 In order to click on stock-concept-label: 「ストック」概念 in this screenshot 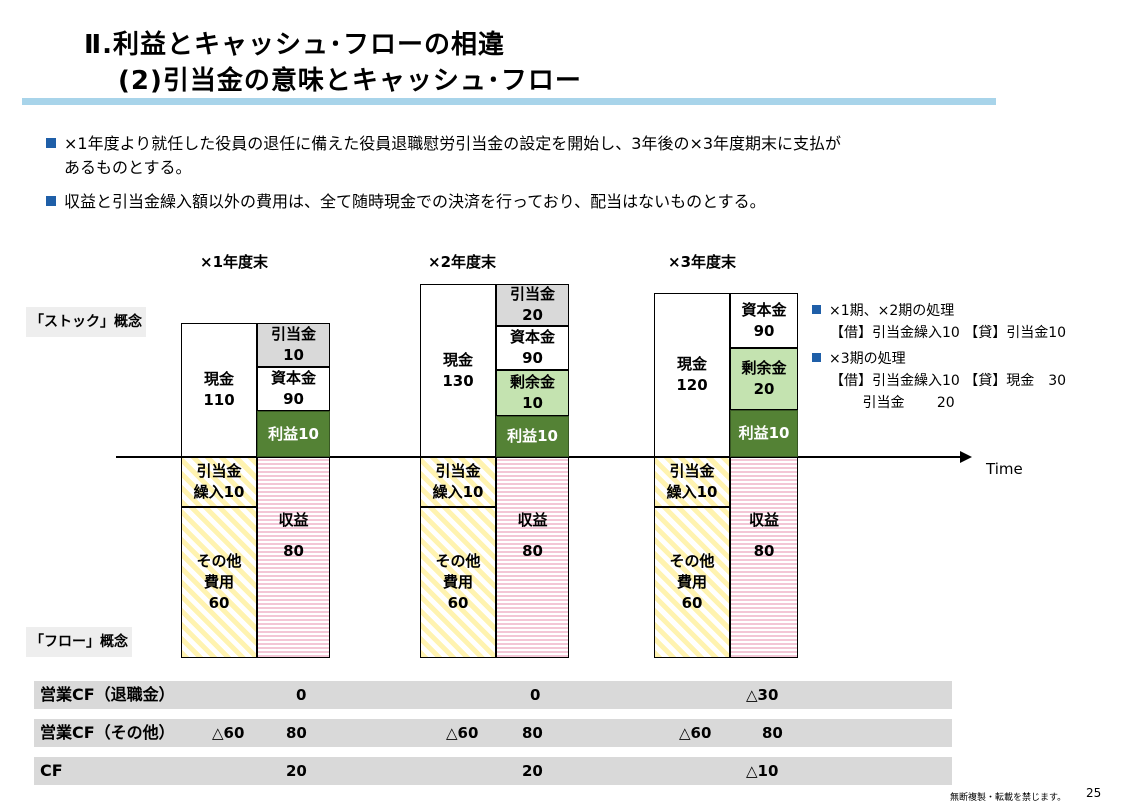, I will do `click(86, 322)`.